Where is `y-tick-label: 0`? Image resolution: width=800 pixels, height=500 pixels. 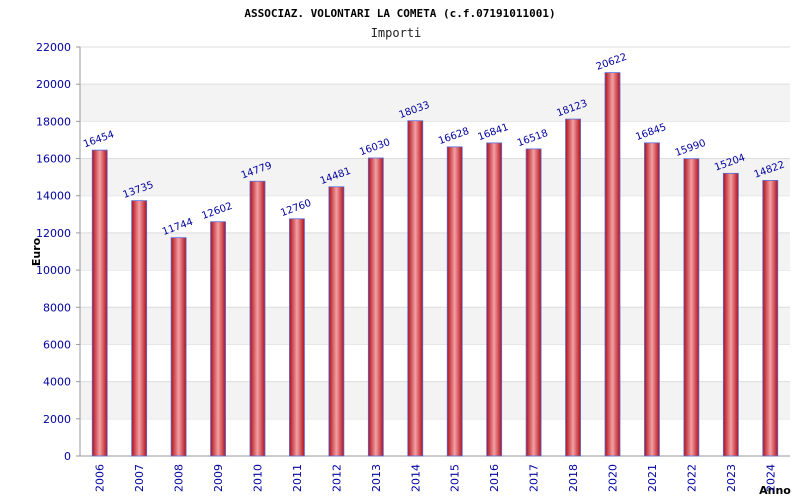 y-tick-label: 0 is located at coordinates (67, 456).